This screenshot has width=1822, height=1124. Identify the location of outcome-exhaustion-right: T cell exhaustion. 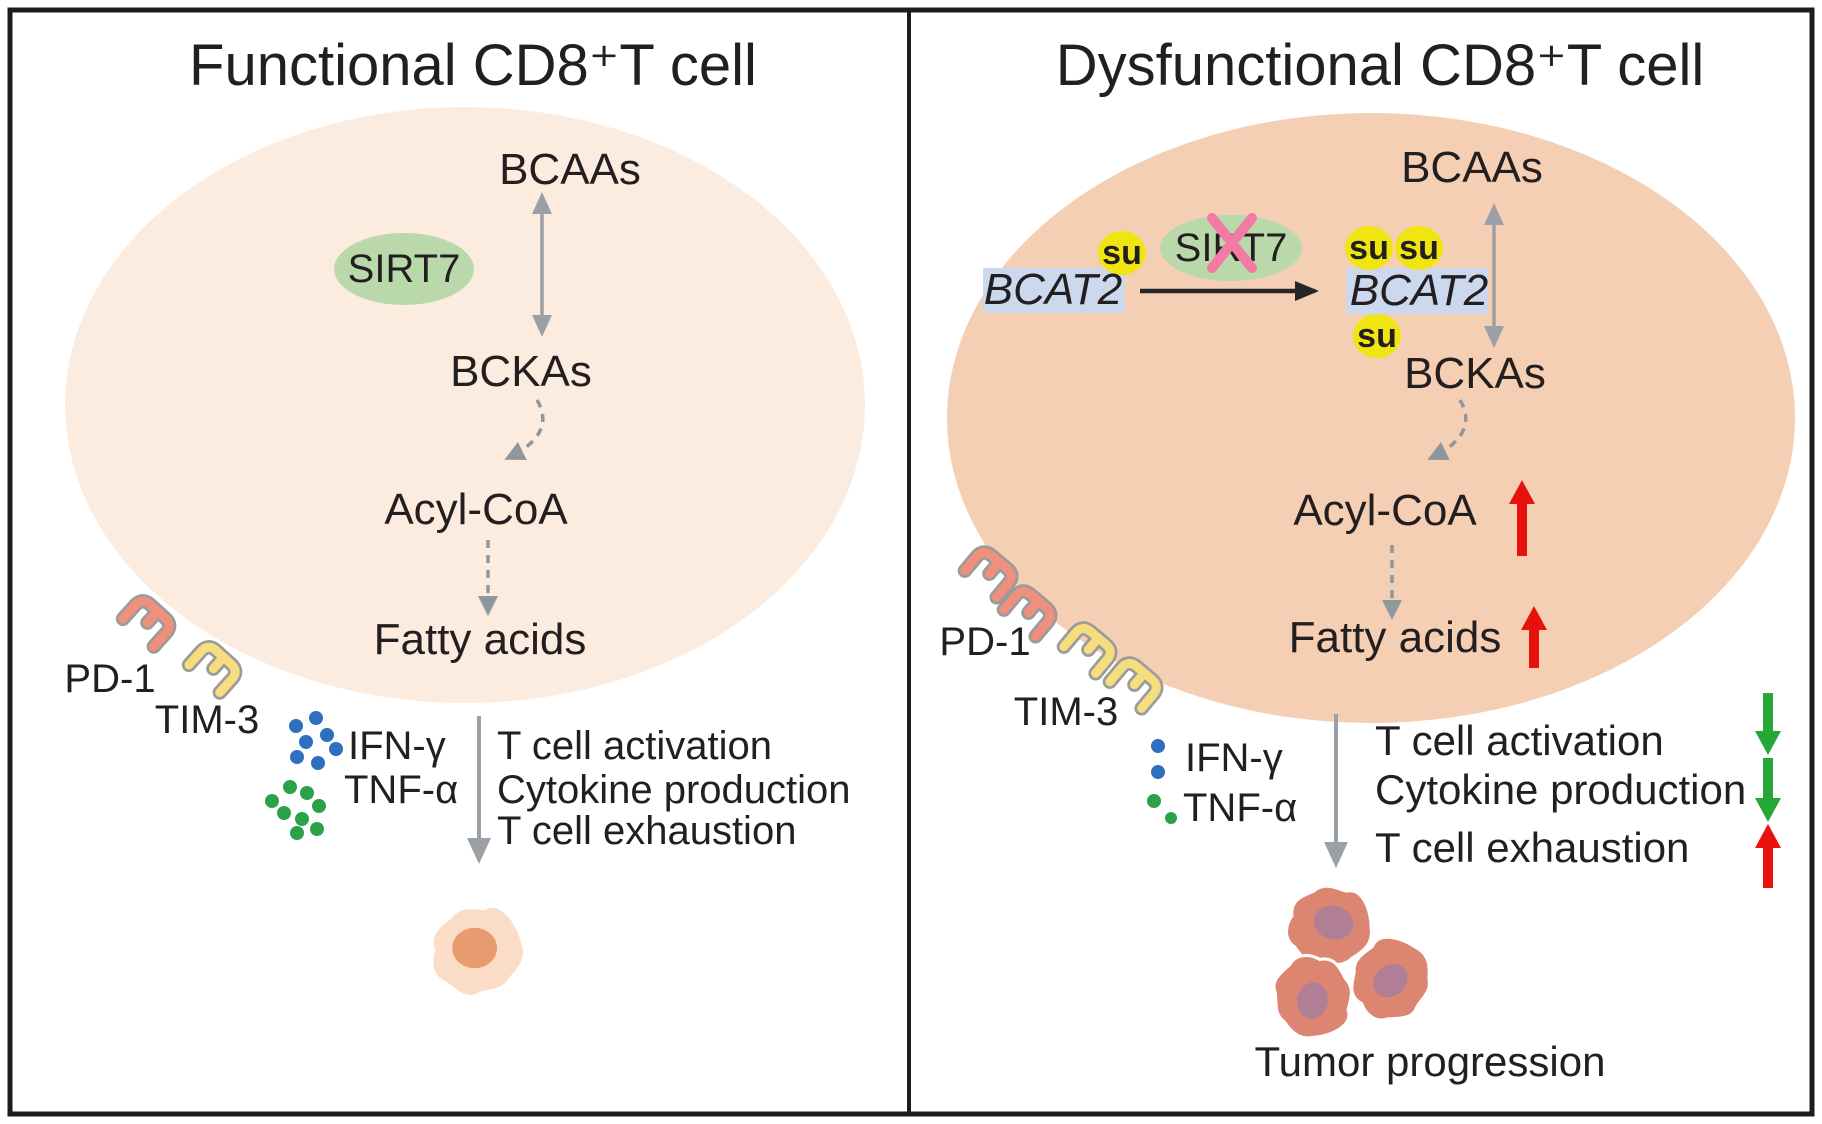
(1532, 847).